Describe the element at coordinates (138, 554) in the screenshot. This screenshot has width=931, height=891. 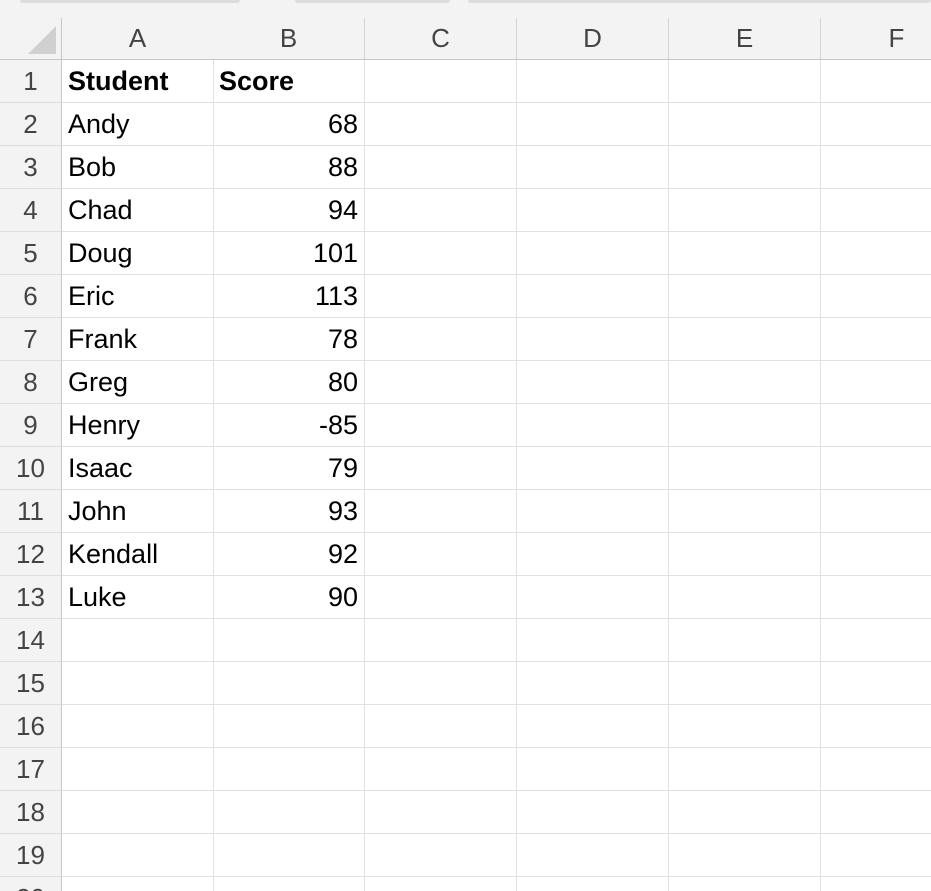
I see `cell: Kendall` at that location.